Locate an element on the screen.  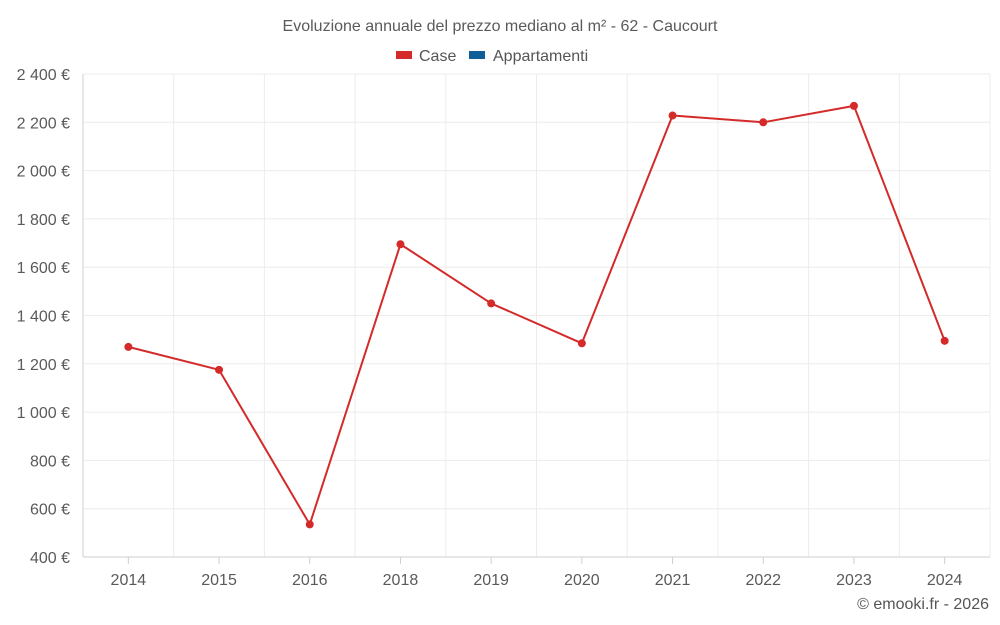
legend-item-case: Case is located at coordinates (426, 56).